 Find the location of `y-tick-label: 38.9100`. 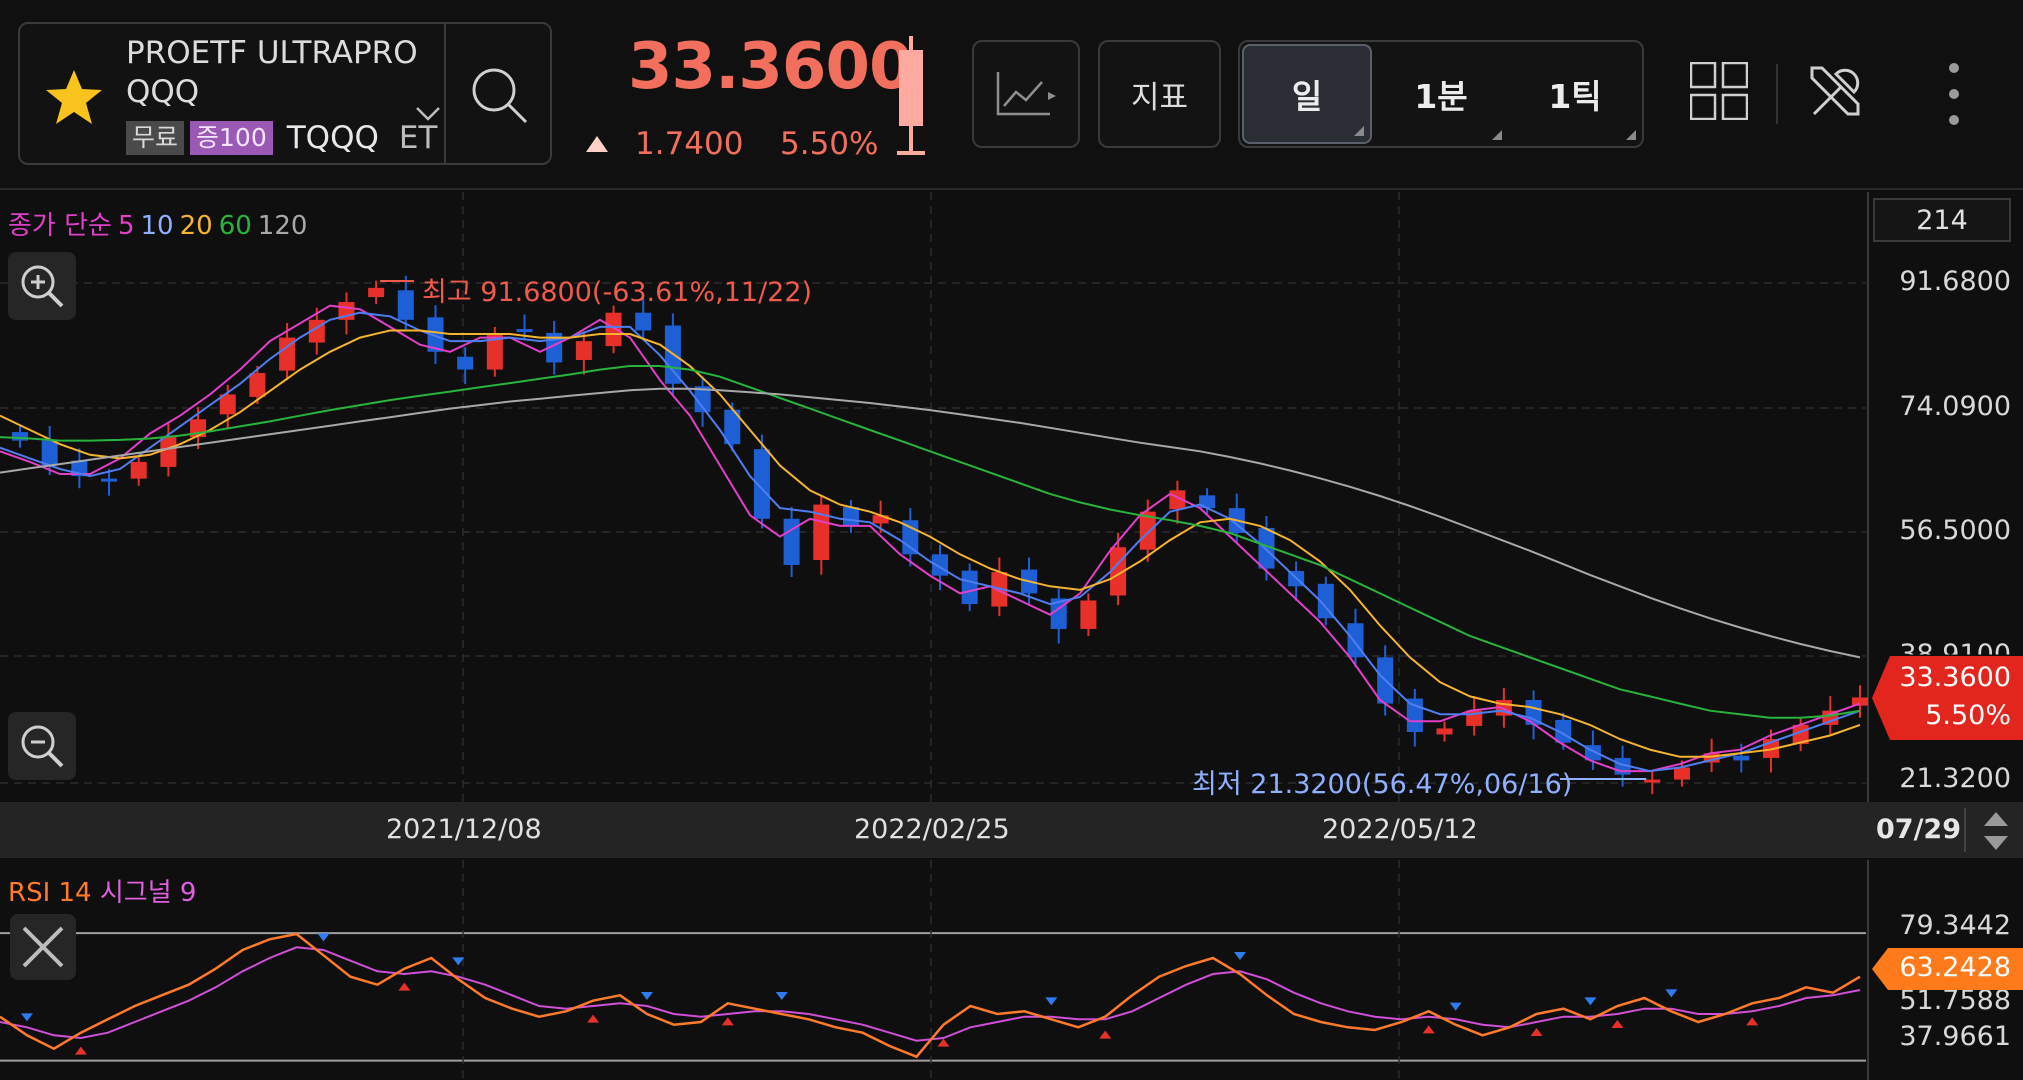

y-tick-label: 38.9100 is located at coordinates (1955, 654).